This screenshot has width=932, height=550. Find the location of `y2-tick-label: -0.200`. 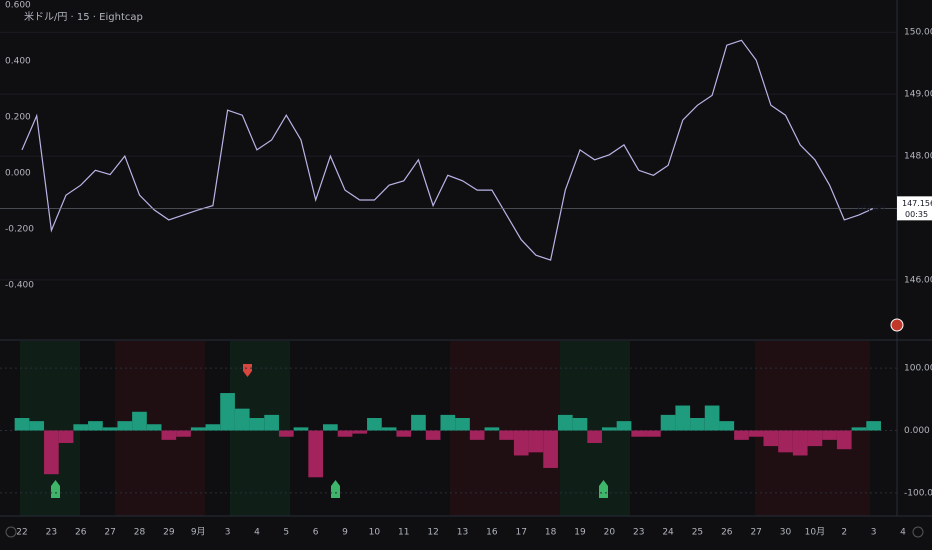

y2-tick-label: -0.200 is located at coordinates (19, 230).